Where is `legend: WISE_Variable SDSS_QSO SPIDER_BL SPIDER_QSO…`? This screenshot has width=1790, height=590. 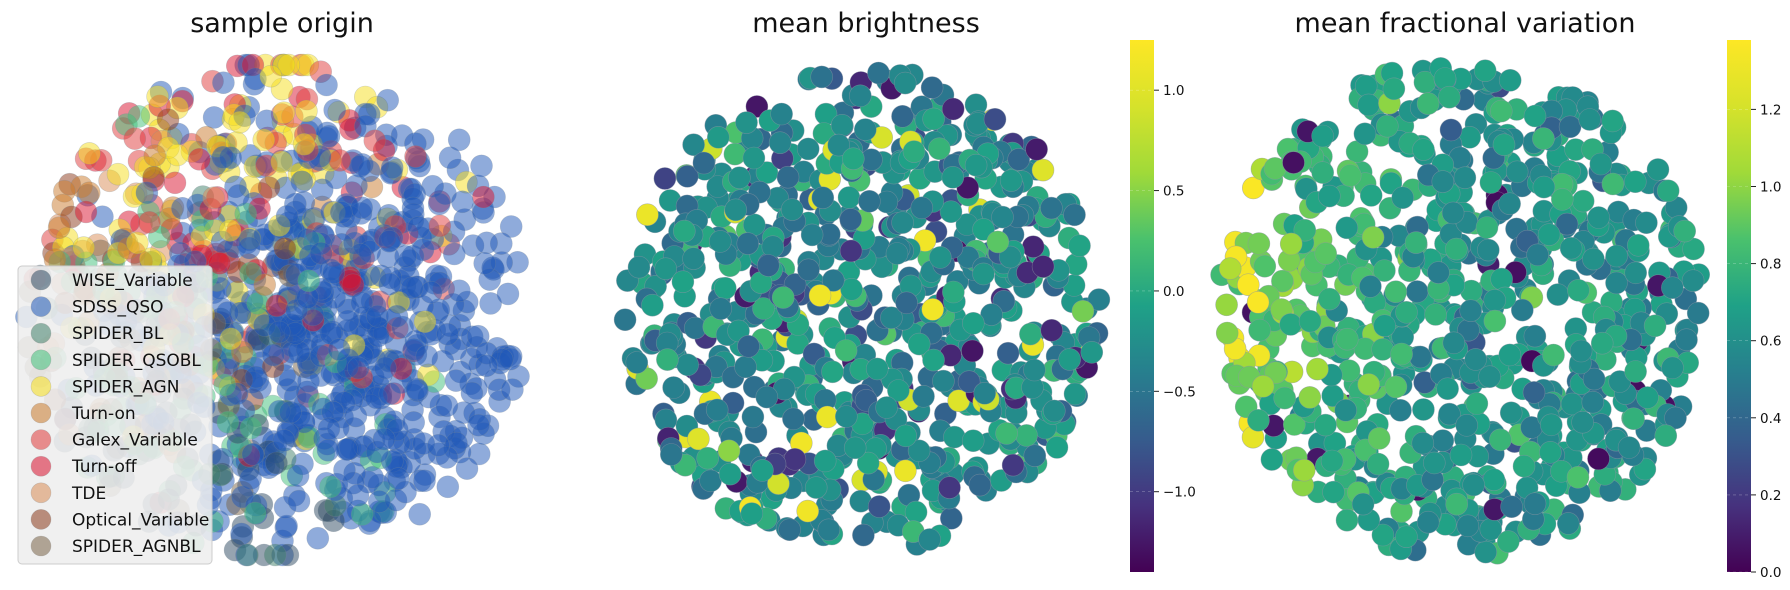 legend: WISE_Variable SDSS_QSO SPIDER_BL SPIDER_QSO… is located at coordinates (115, 415).